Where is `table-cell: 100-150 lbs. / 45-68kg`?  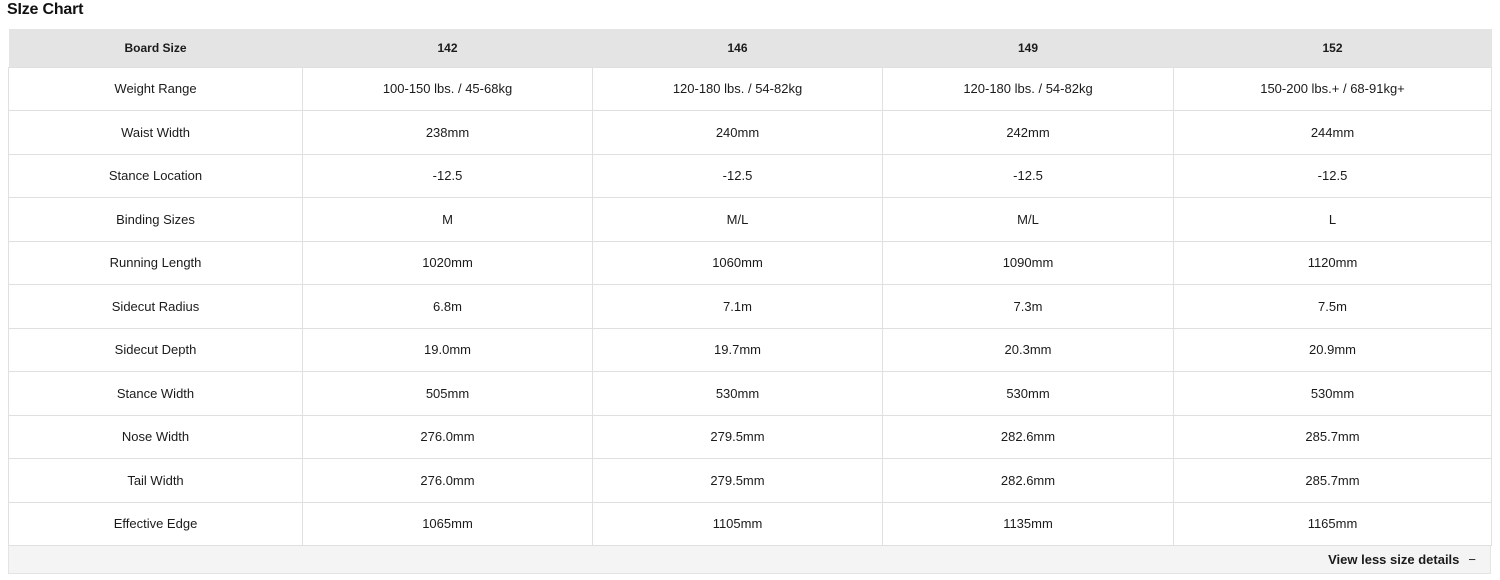
table-cell: 100-150 lbs. / 45-68kg is located at coordinates (447, 88).